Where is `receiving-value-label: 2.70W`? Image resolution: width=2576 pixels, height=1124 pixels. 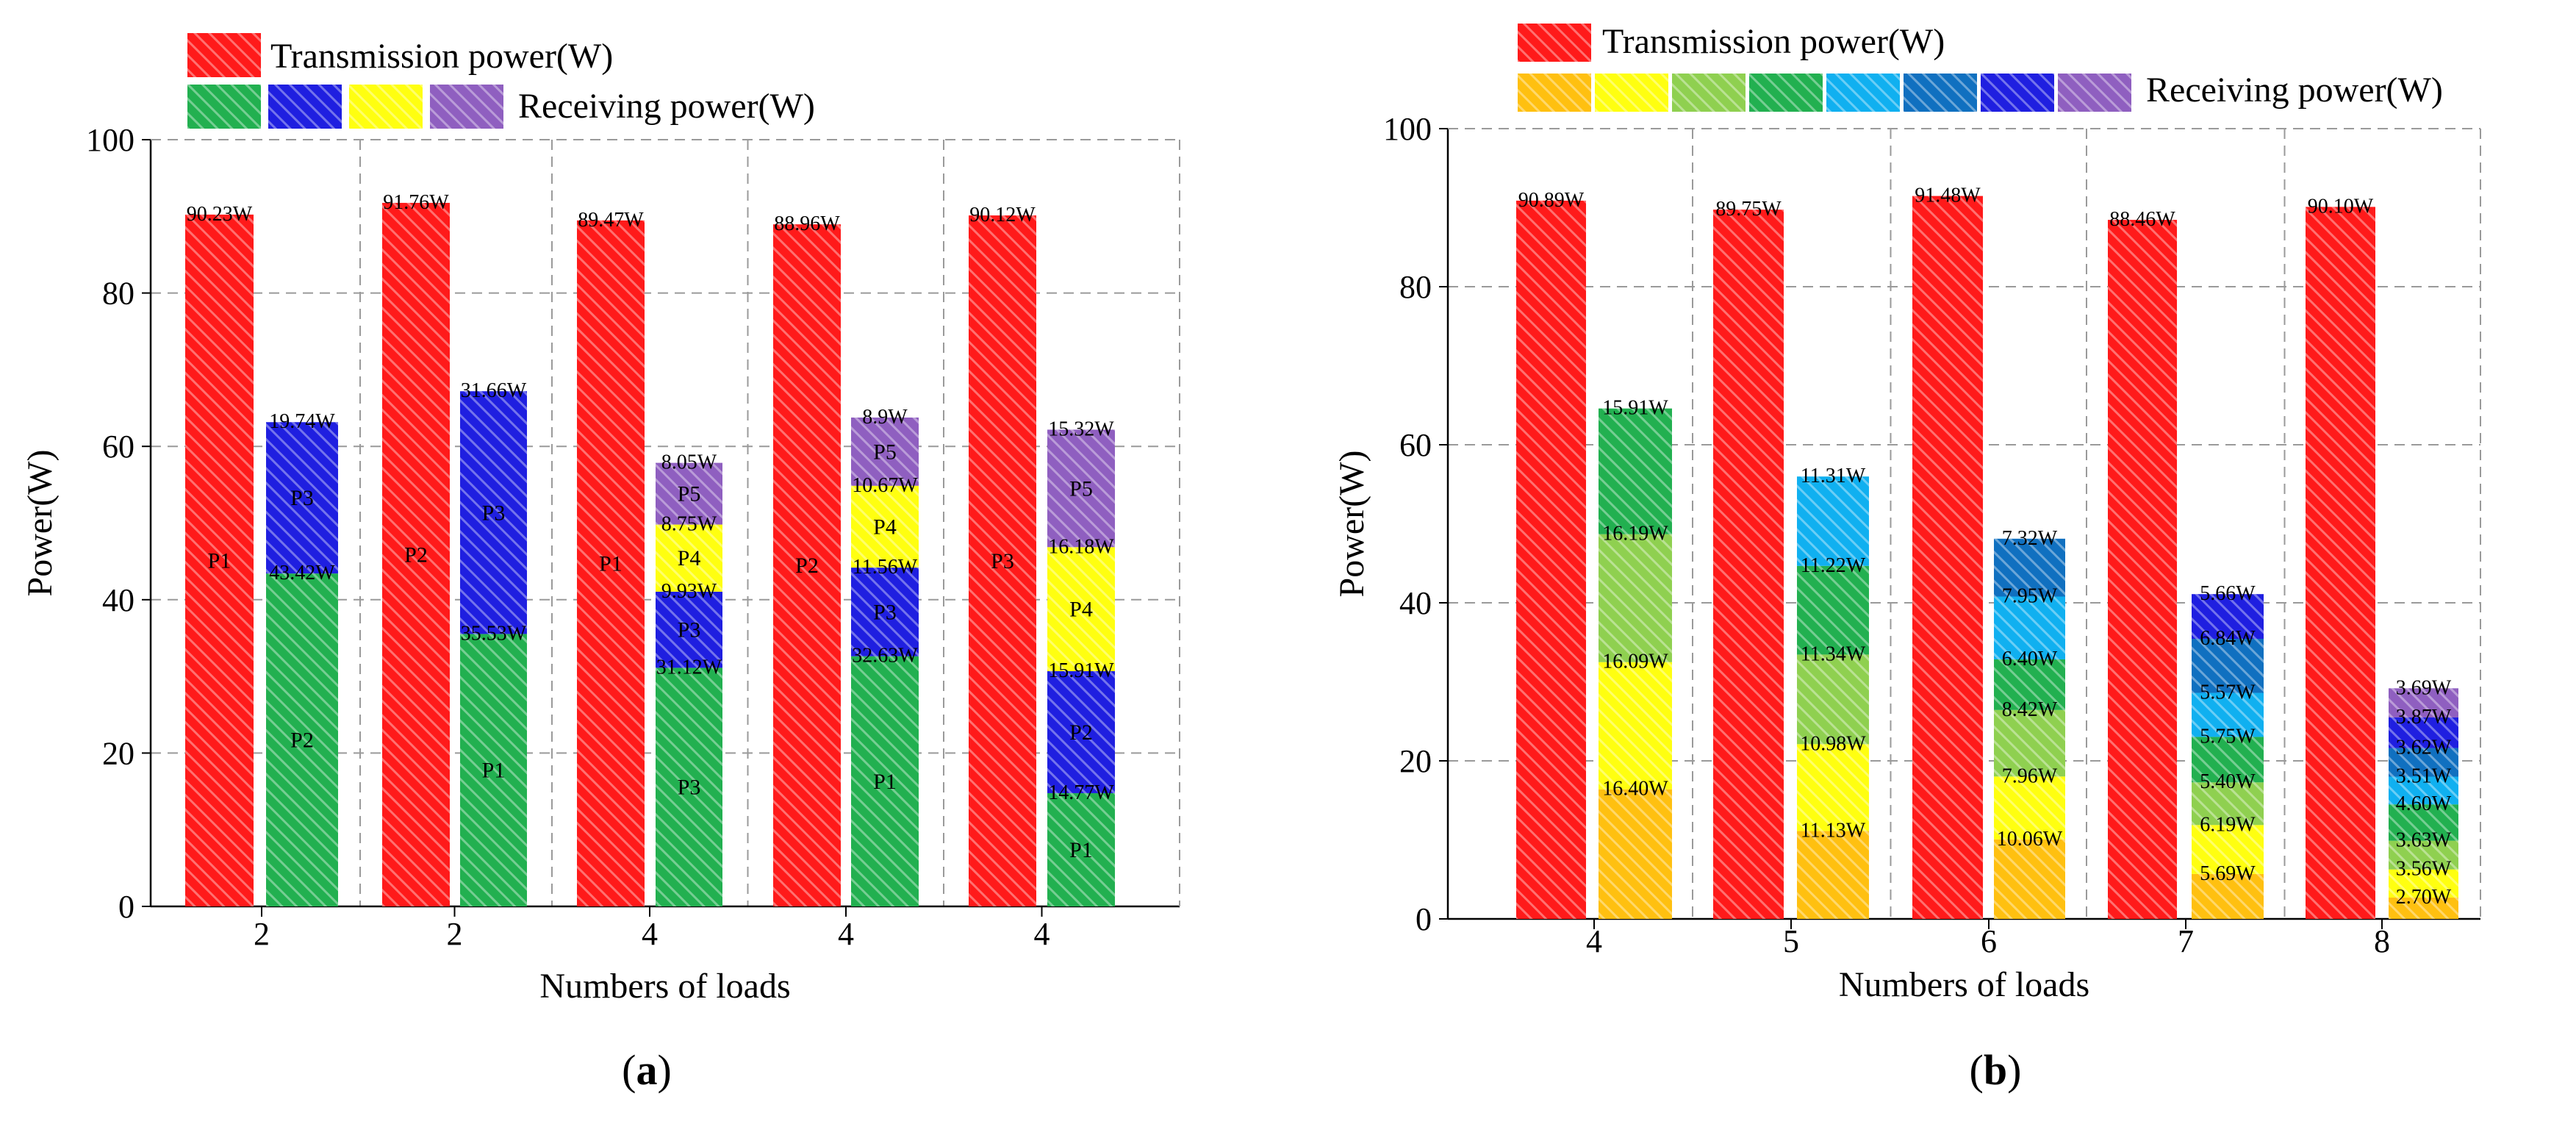 receiving-value-label: 2.70W is located at coordinates (2424, 897).